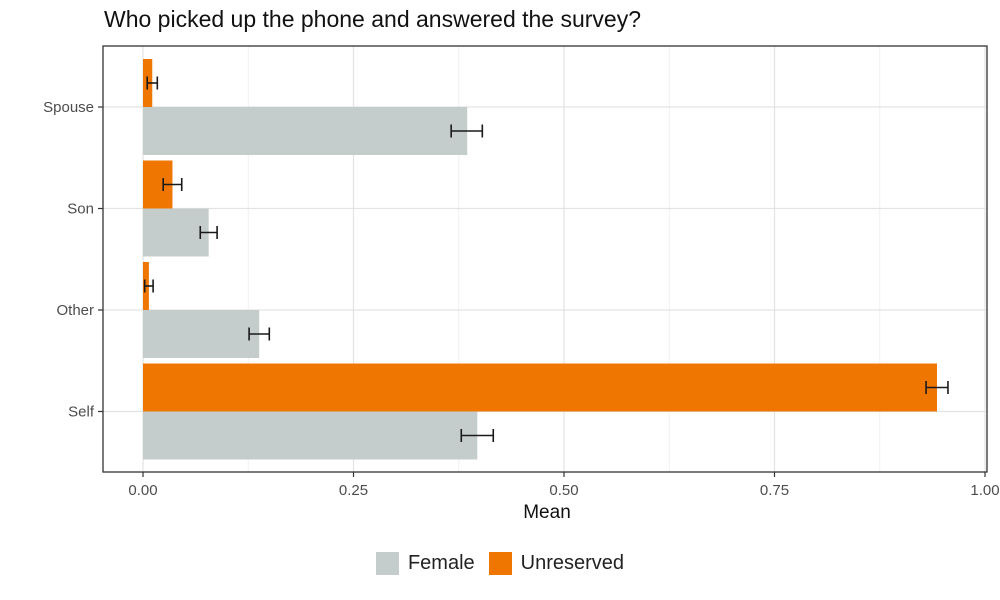 The width and height of the screenshot is (1000, 600). What do you see at coordinates (201, 334) in the screenshot?
I see `bar-female-other` at bounding box center [201, 334].